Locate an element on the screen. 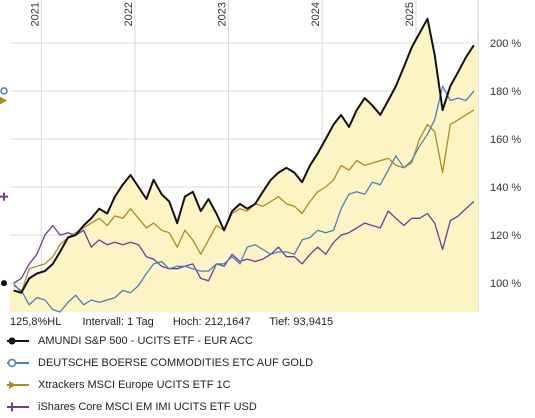 Image resolution: width=535 pixels, height=418 pixels. legend-item-europe: Xtrackers MSCI Europe UCITS ETF 1C is located at coordinates (159, 385).